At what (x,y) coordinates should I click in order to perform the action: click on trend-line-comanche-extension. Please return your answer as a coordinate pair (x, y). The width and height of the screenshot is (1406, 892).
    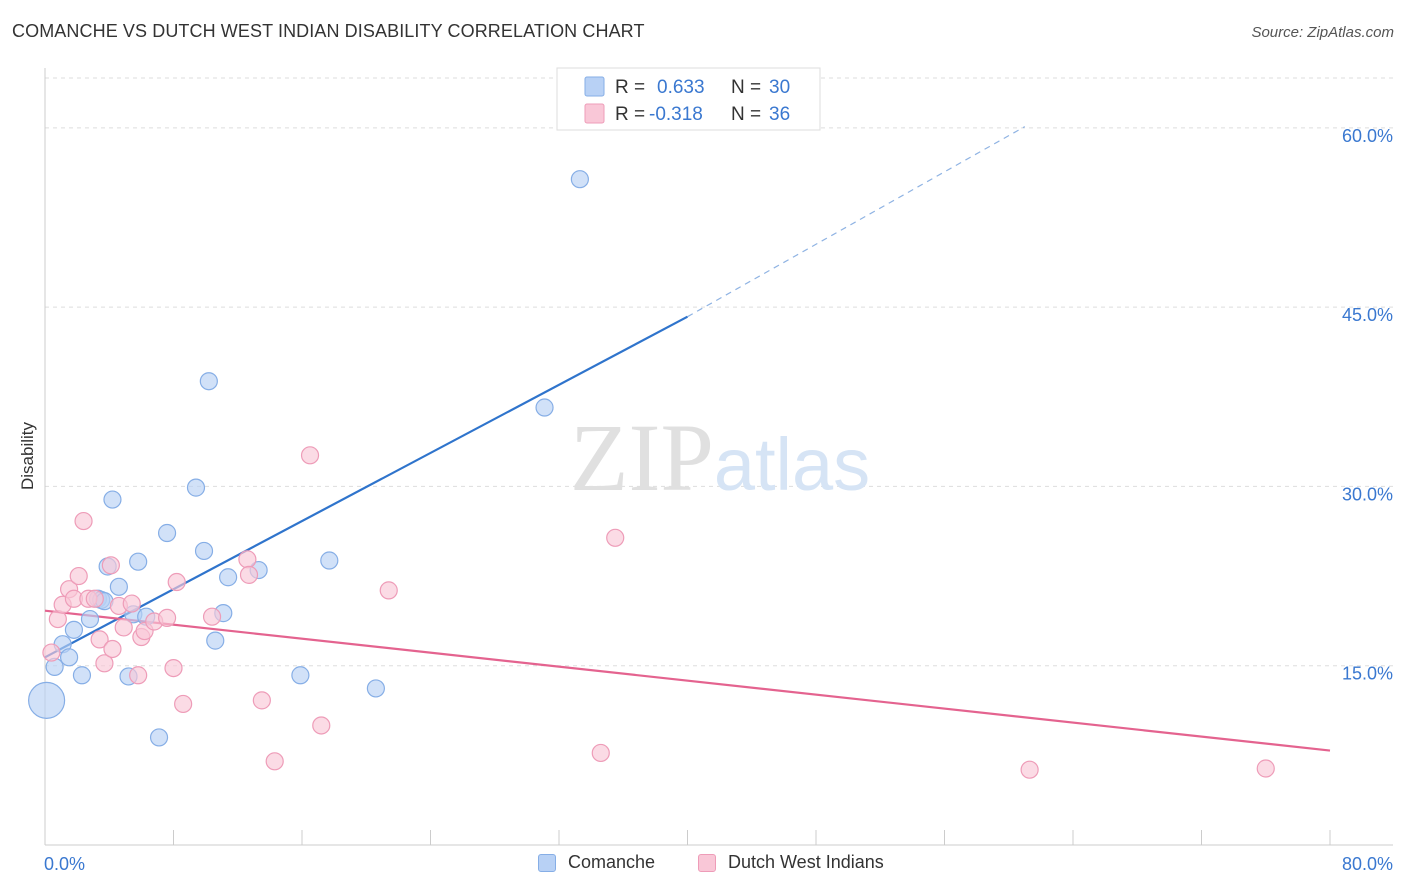
    Looking at the image, I should click on (856, 222).